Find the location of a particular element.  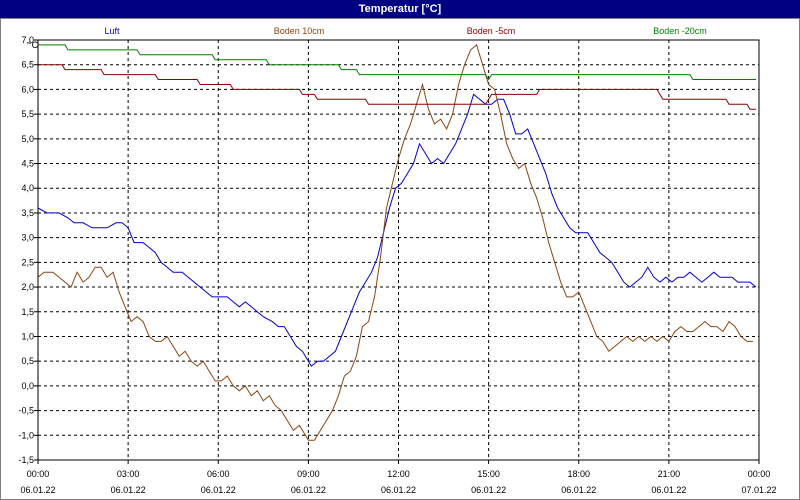

x-tick-time: 06:00 is located at coordinates (218, 474).